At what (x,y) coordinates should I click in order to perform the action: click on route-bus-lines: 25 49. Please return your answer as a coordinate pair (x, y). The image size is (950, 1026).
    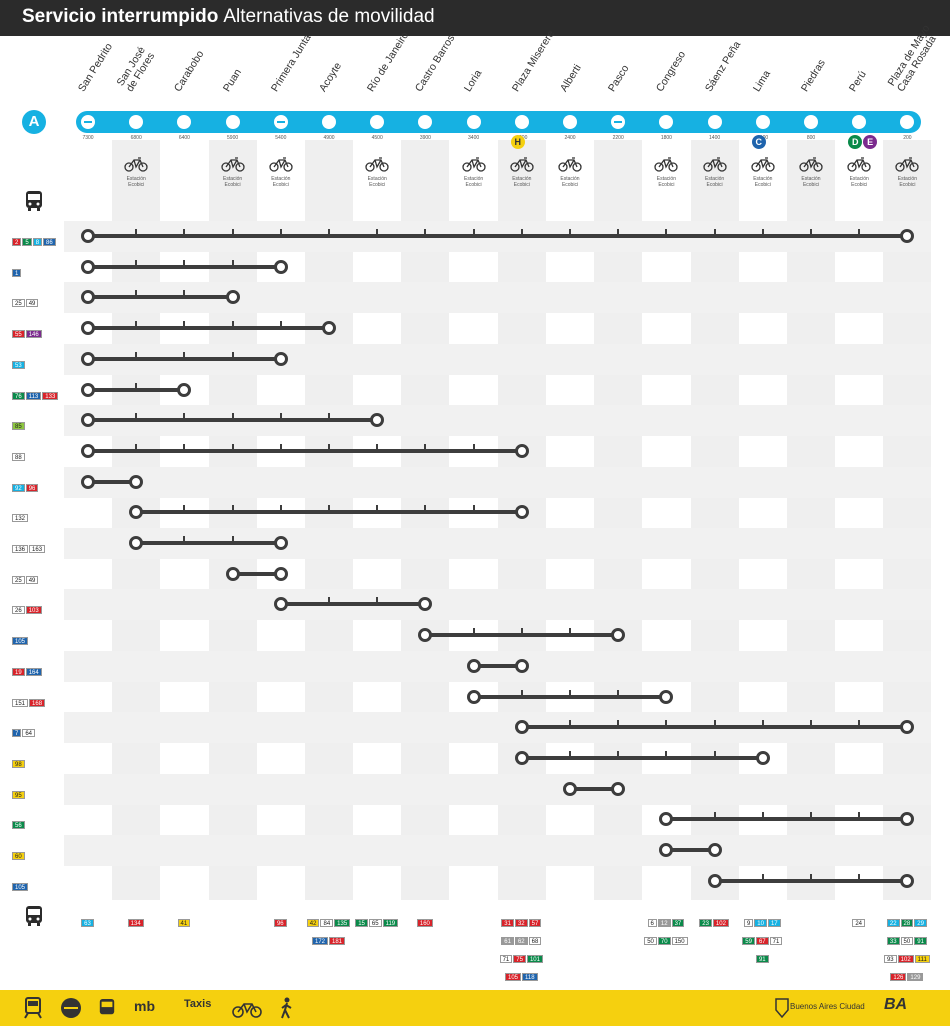
    Looking at the image, I should click on (36, 578).